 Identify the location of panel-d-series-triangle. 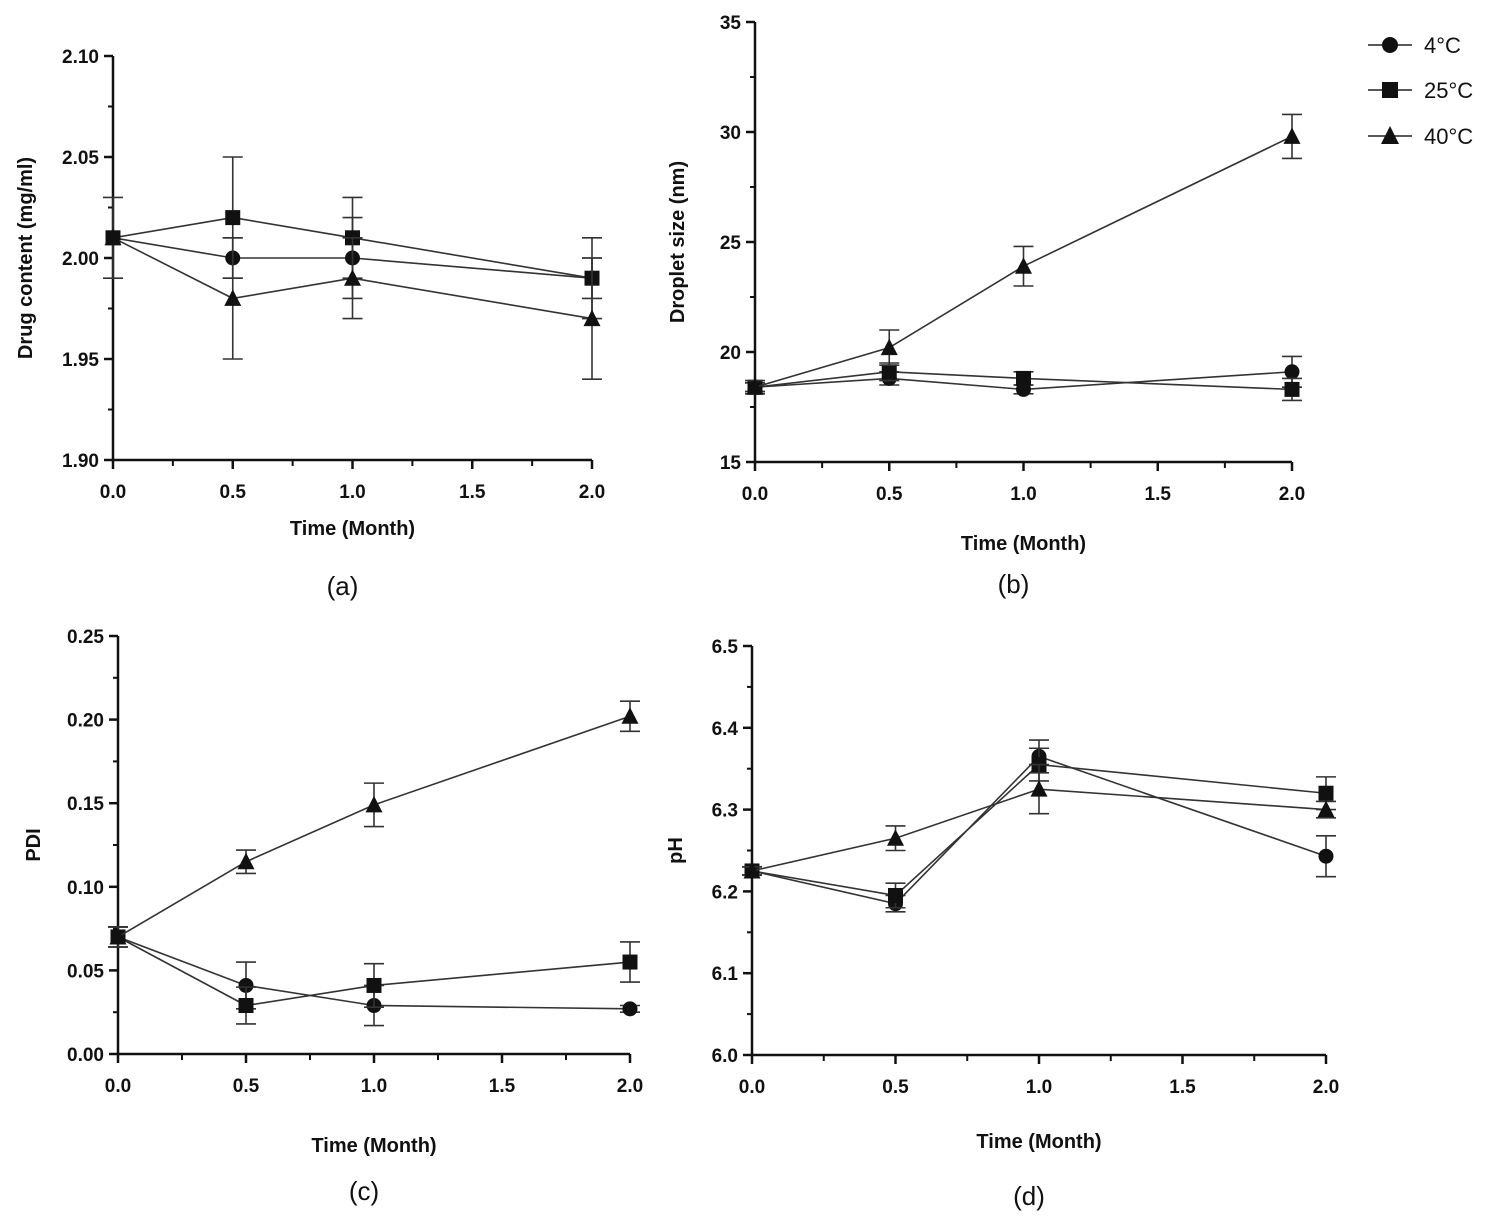
(1039, 821).